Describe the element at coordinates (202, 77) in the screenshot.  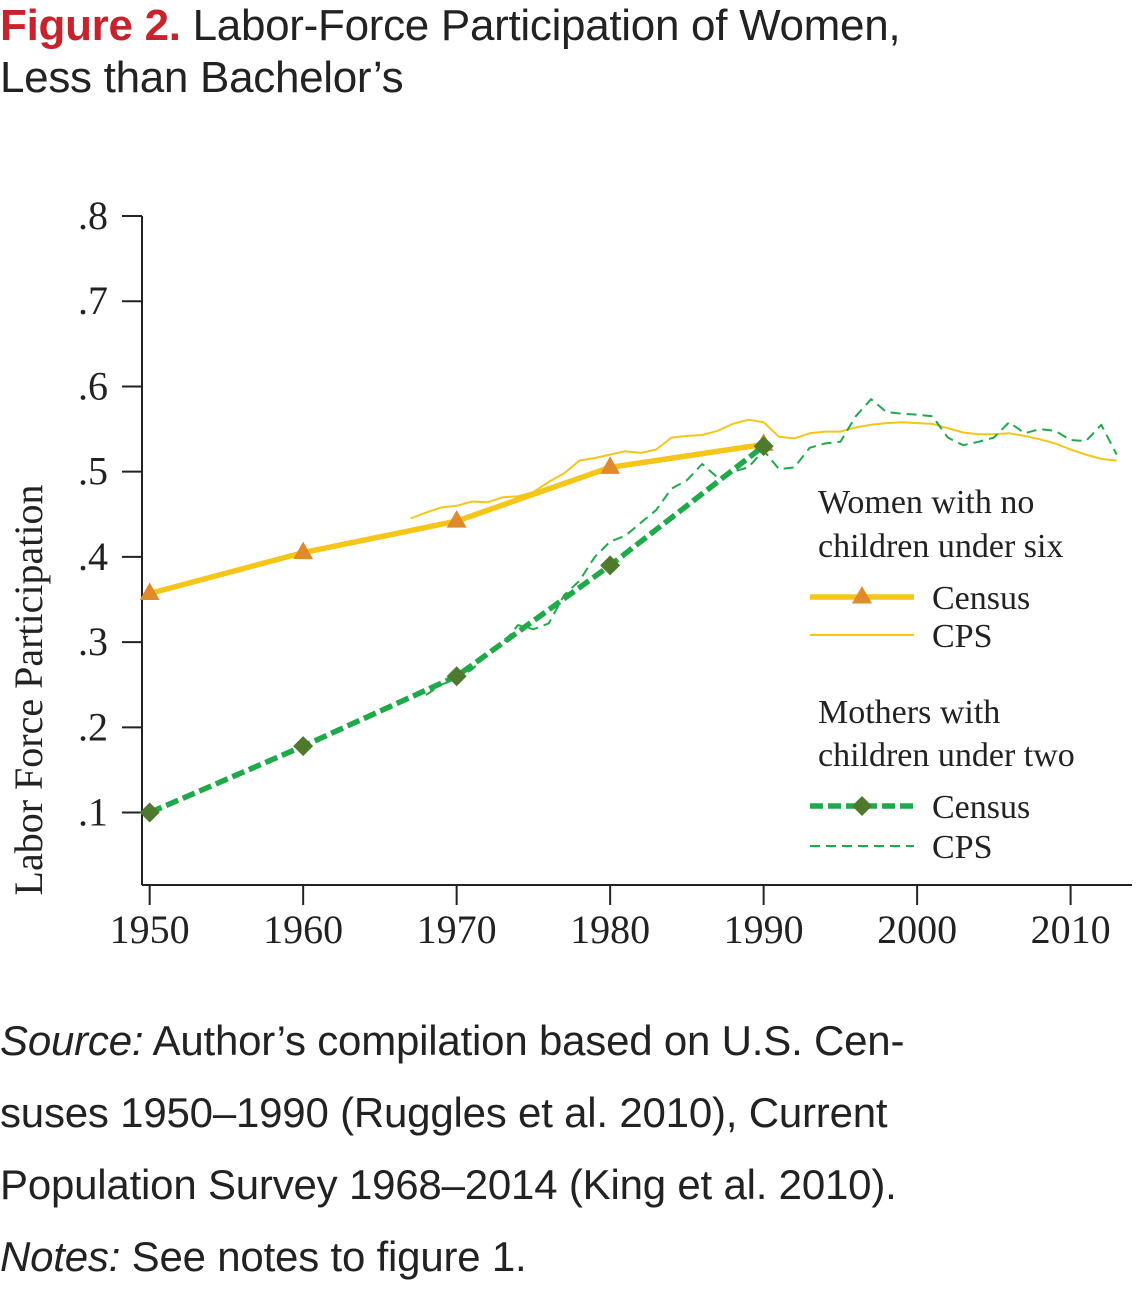
I see `figure-title-line-2: Less than Bachelor’s` at that location.